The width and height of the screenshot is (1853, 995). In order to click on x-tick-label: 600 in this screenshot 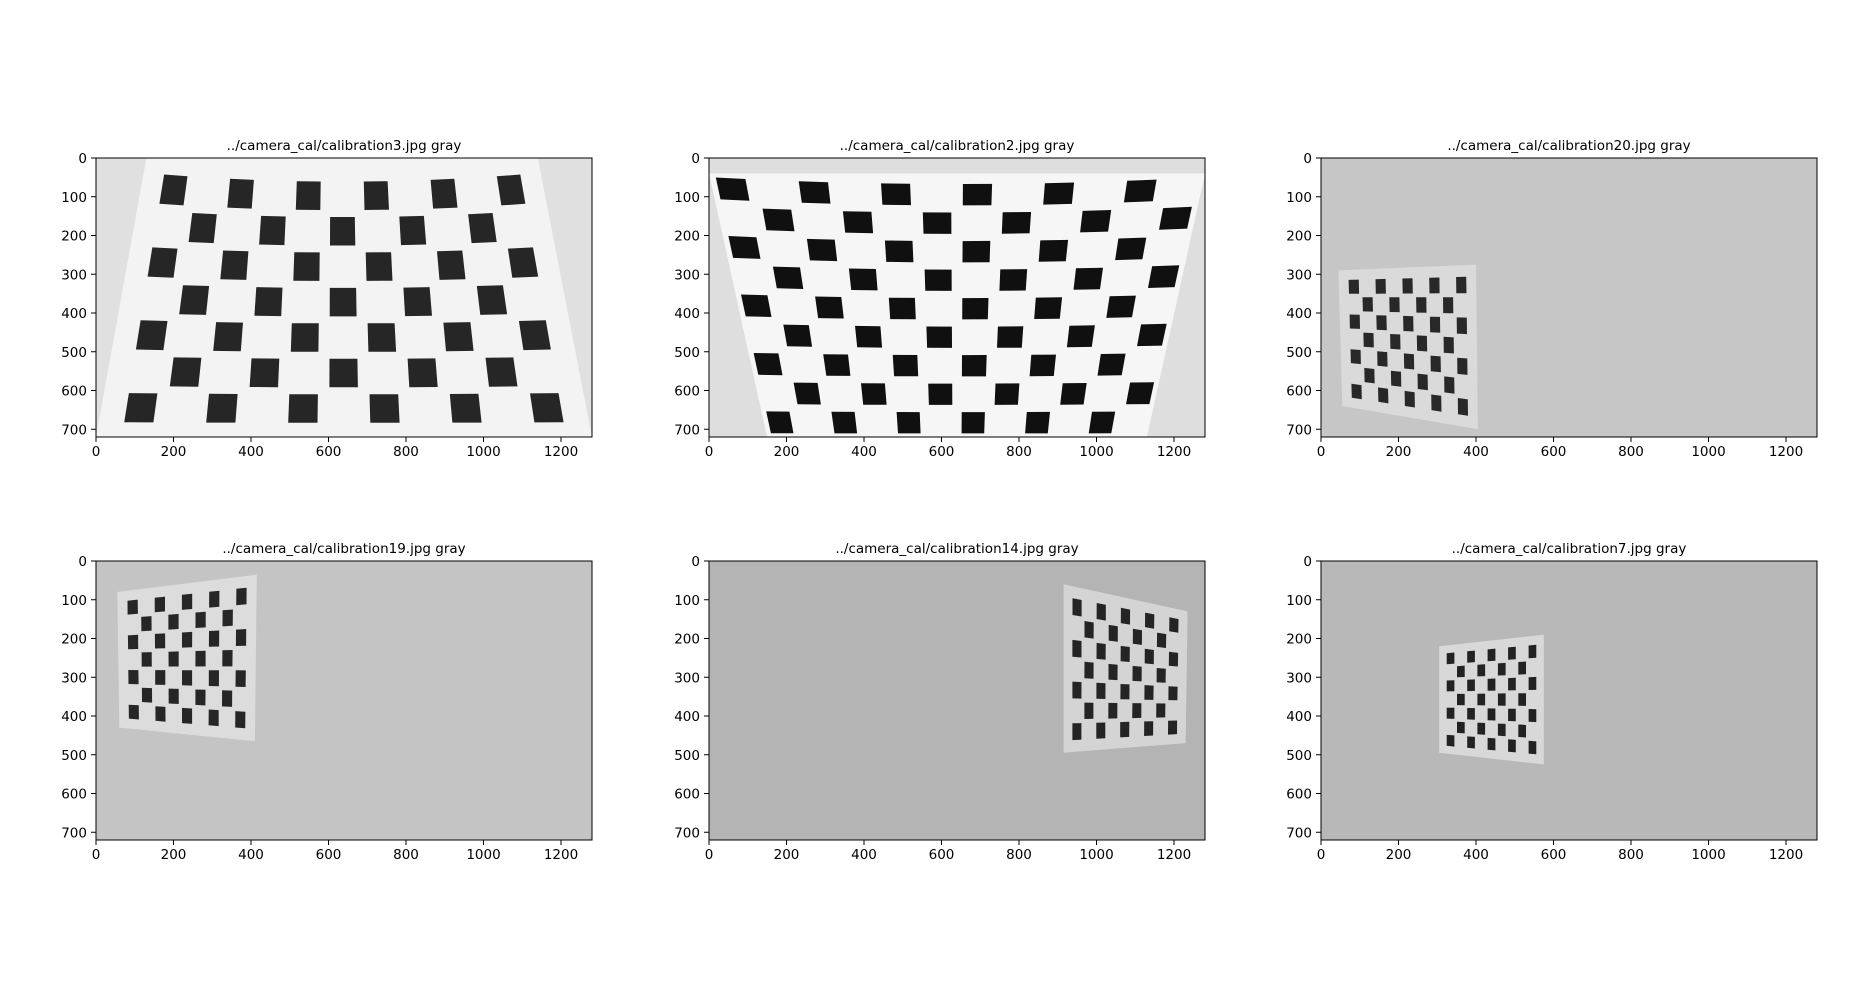, I will do `click(1554, 452)`.